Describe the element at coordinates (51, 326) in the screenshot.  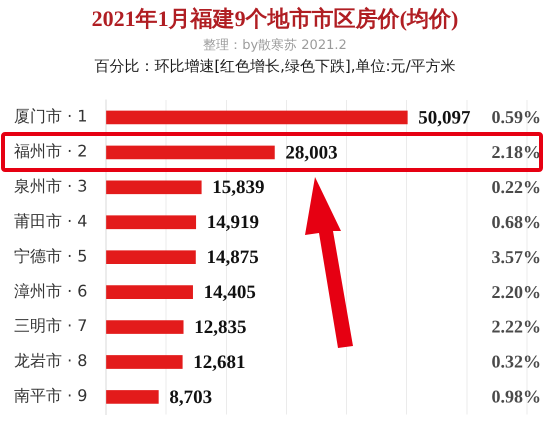
I see `y-tick-label: 三明市 · 7` at that location.